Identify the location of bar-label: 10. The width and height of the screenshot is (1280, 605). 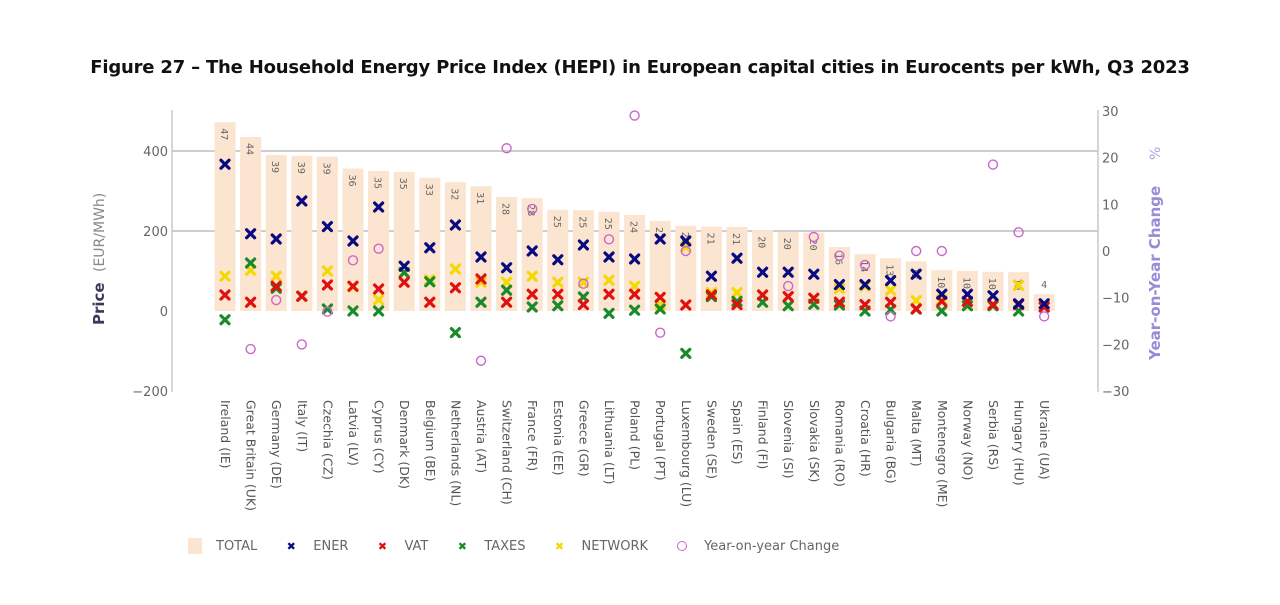
(940, 282).